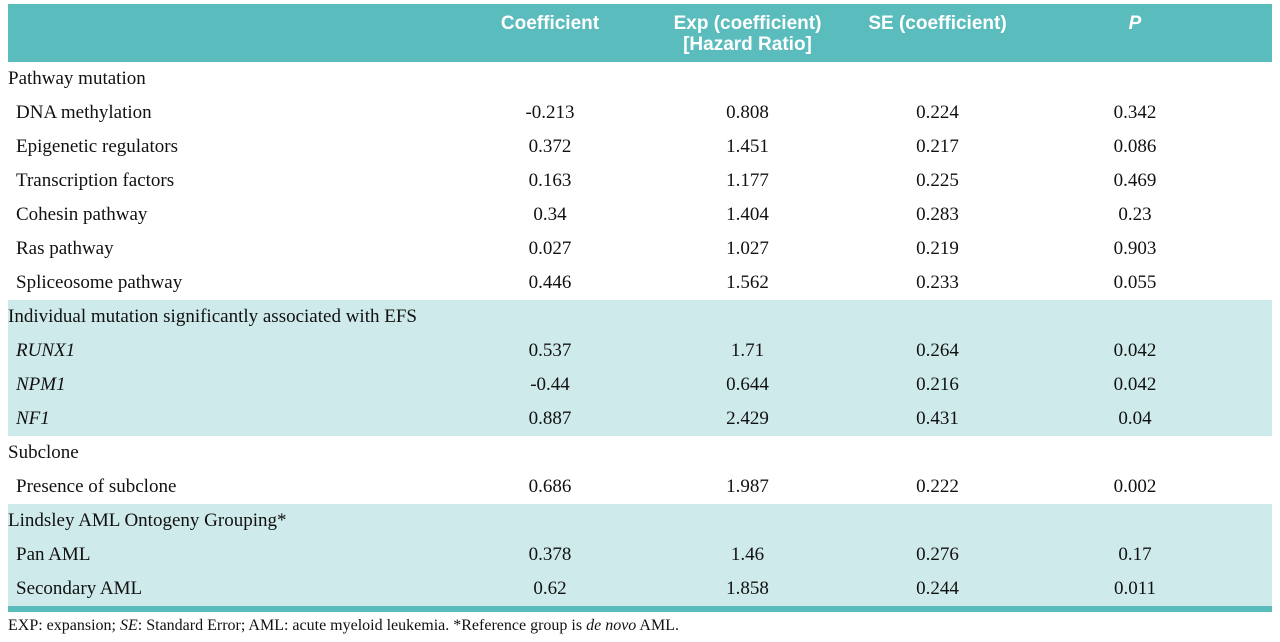  What do you see at coordinates (147, 520) in the screenshot?
I see `section-title: Lindsley AML Ontogeny Grouping*` at bounding box center [147, 520].